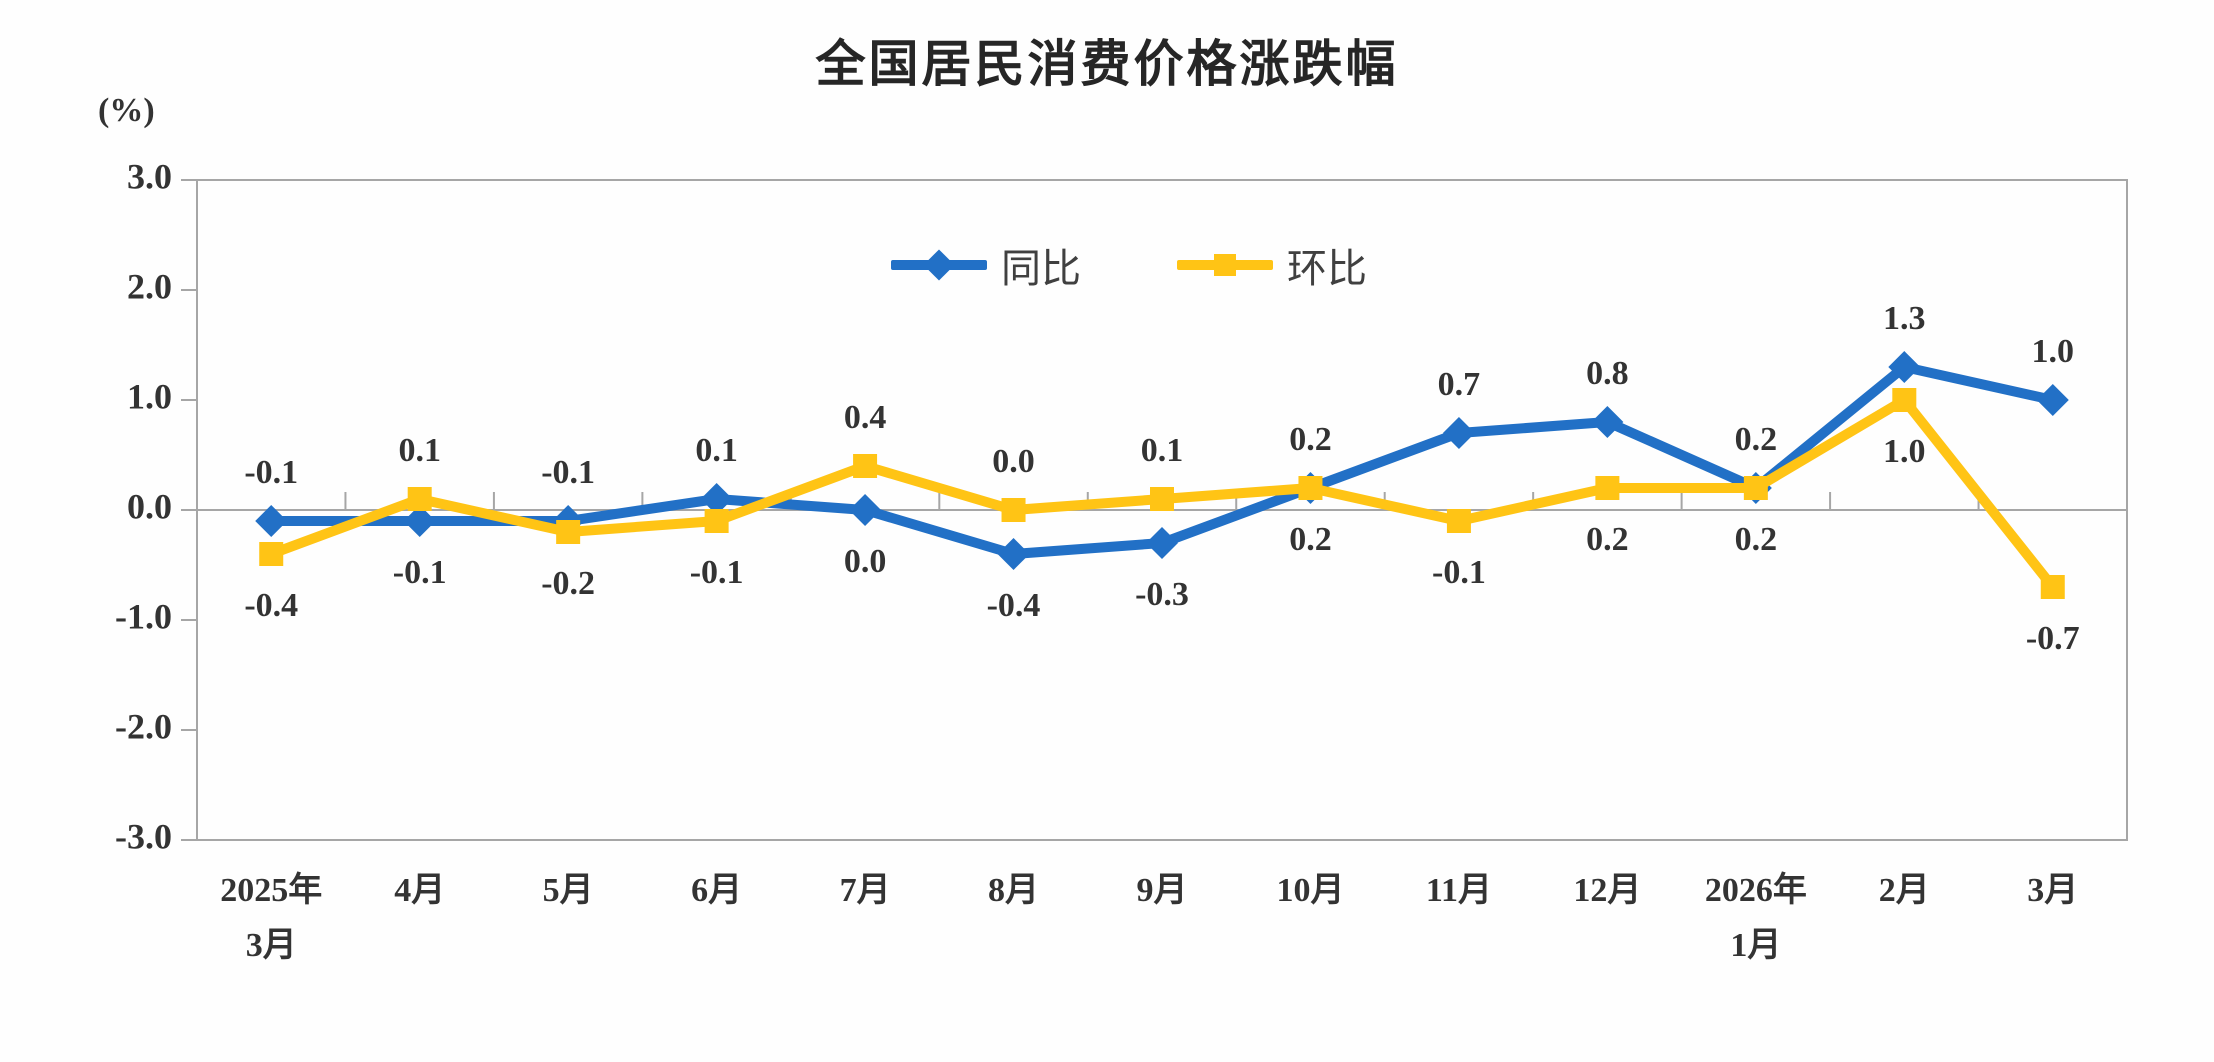 The width and height of the screenshot is (2214, 1062). What do you see at coordinates (143, 726) in the screenshot?
I see `y-axis-tick-label: -2.0` at bounding box center [143, 726].